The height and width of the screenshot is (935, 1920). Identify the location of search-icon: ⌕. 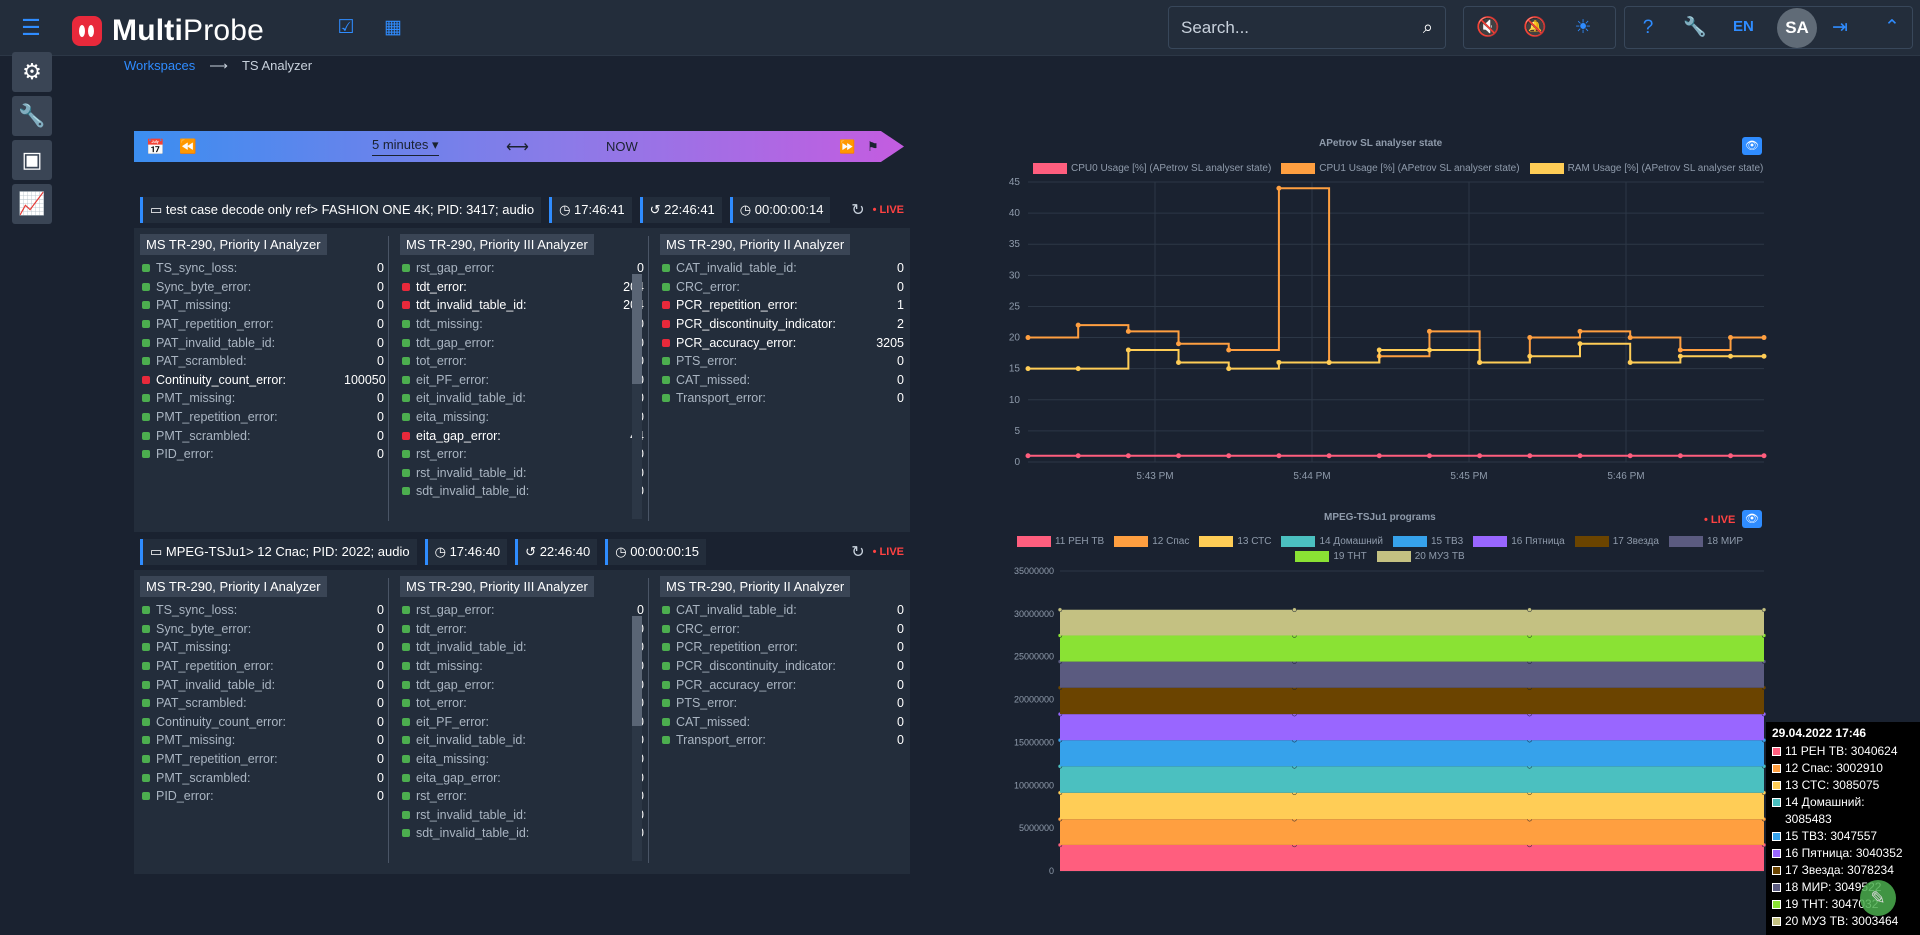
(1427, 27).